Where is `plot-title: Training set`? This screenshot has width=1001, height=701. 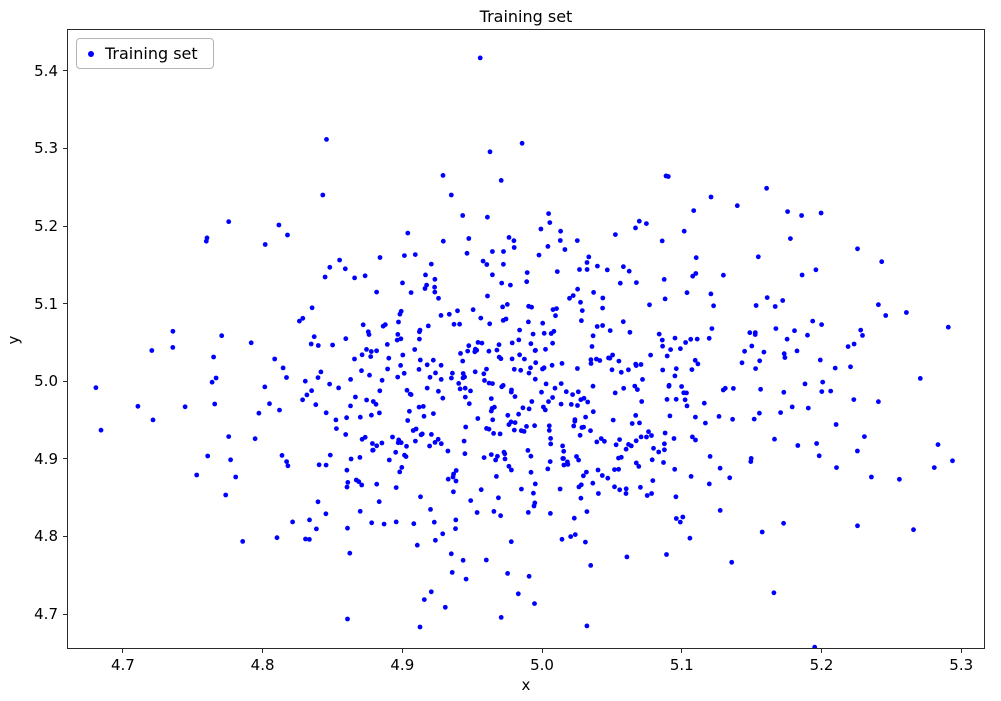
plot-title: Training set is located at coordinates (526, 16).